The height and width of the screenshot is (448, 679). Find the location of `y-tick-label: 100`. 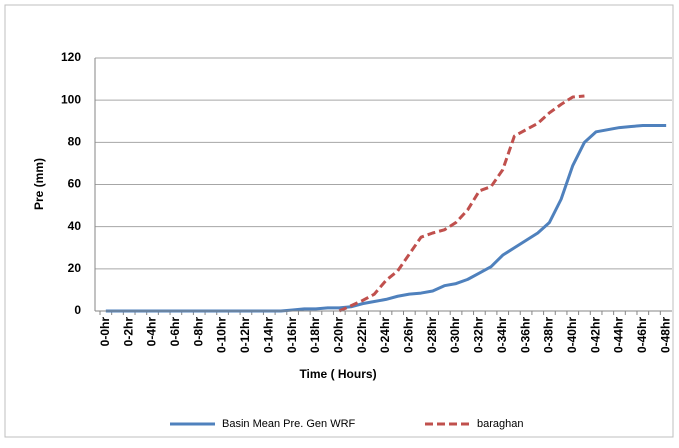

y-tick-label: 100 is located at coordinates (71, 99).